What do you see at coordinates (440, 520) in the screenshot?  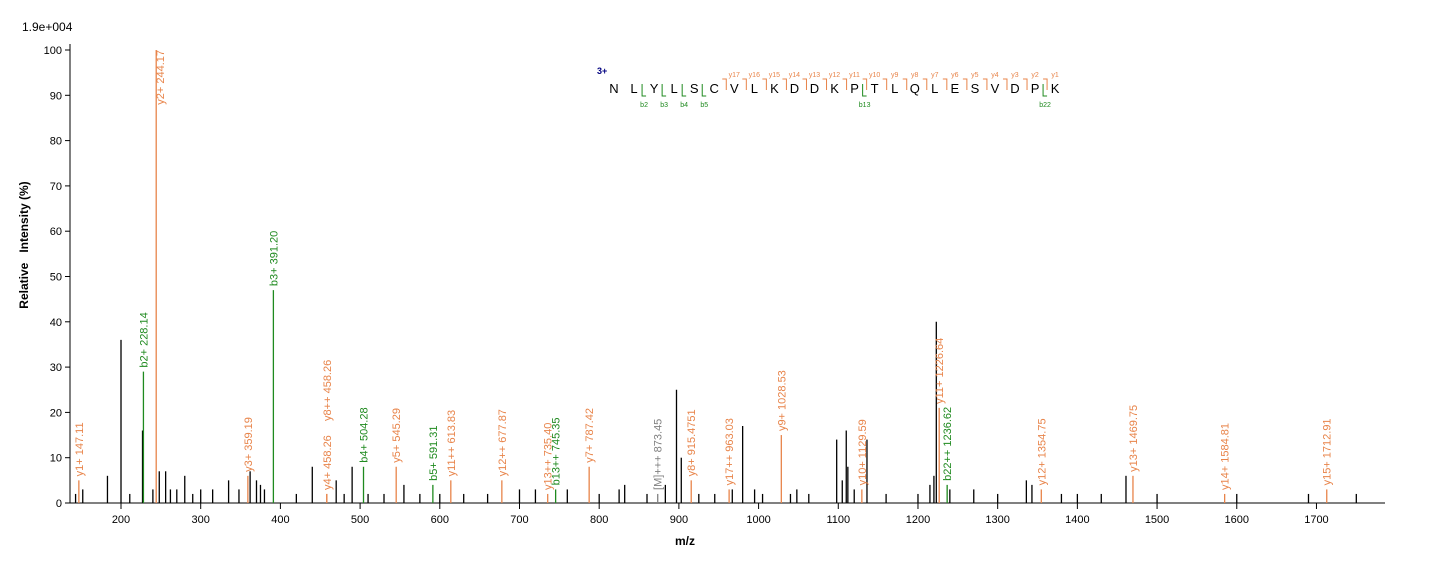 I see `x-tick-label: 600` at bounding box center [440, 520].